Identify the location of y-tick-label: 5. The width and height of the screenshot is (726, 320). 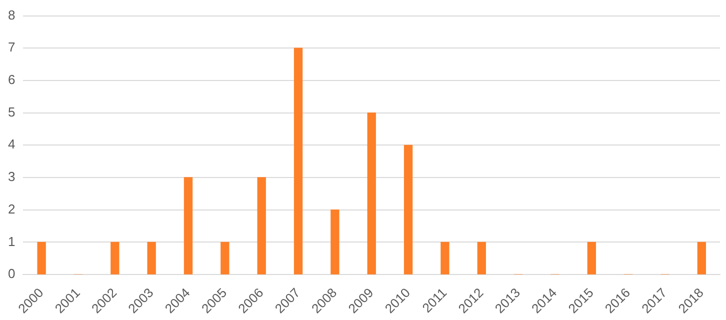
(12, 112).